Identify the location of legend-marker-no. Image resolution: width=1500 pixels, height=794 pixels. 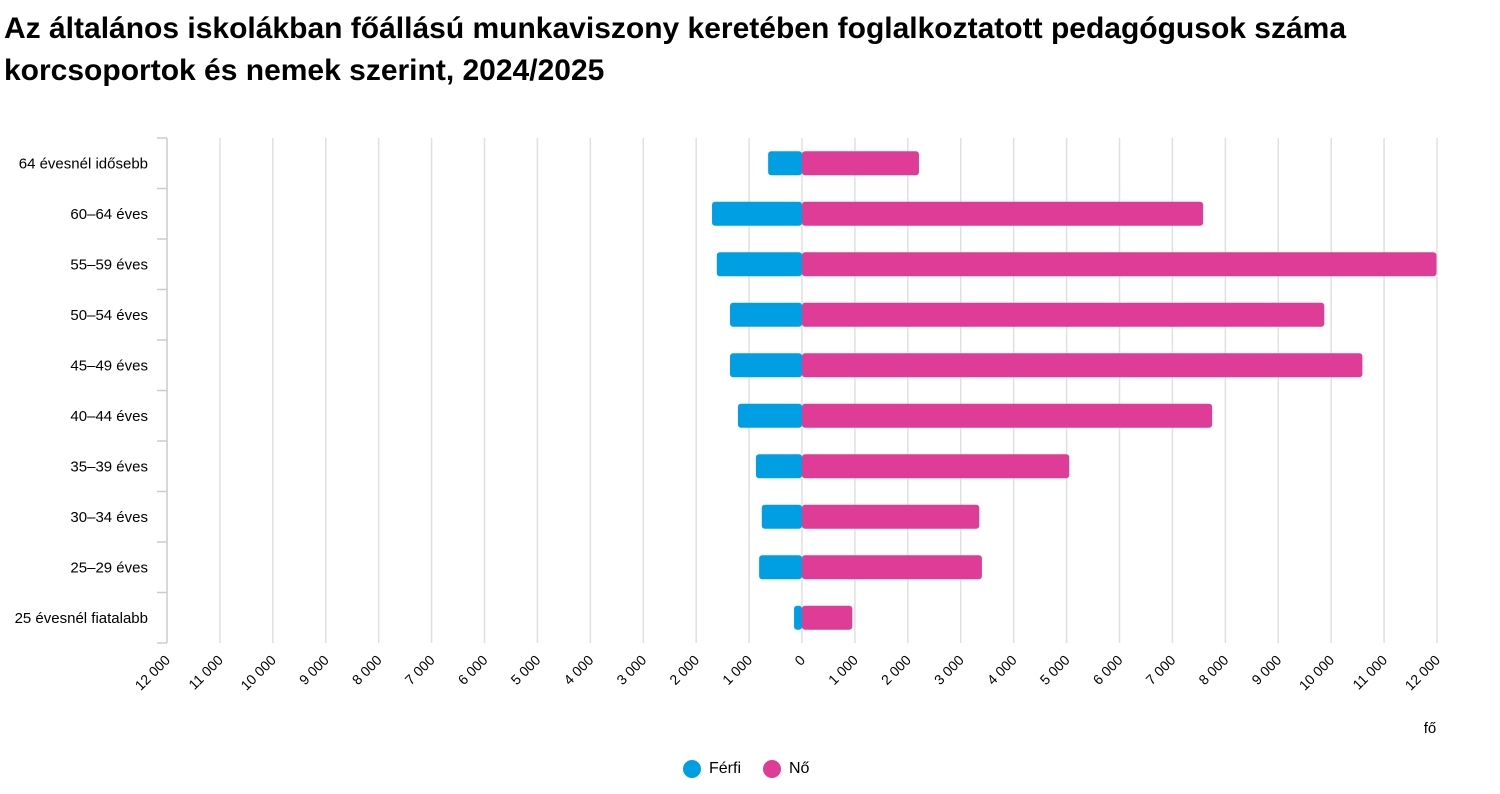
(772, 769).